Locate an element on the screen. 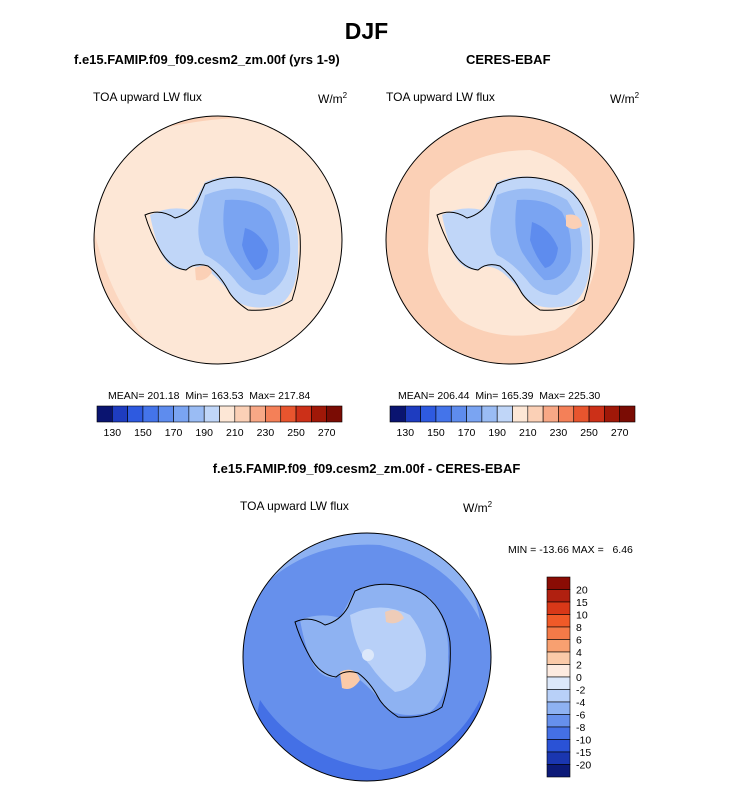 The height and width of the screenshot is (788, 733). colorbar-1-tick-label: 250 is located at coordinates (296, 433).